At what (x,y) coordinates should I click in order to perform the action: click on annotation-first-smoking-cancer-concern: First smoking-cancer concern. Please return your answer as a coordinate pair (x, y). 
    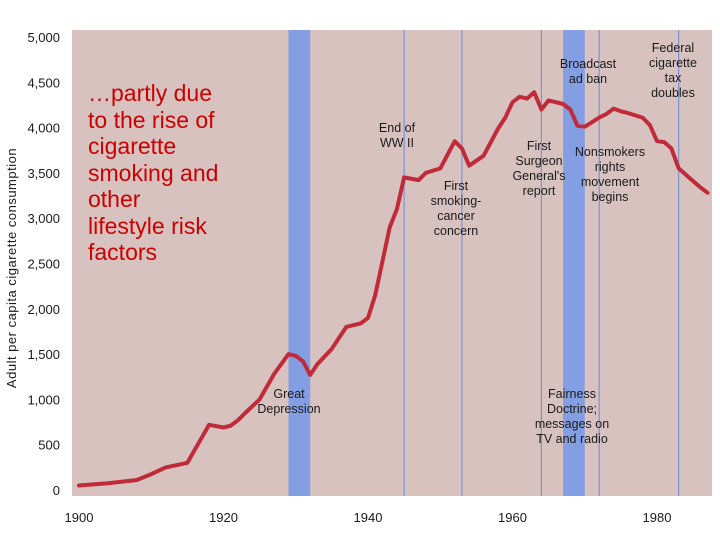
    Looking at the image, I should click on (456, 208).